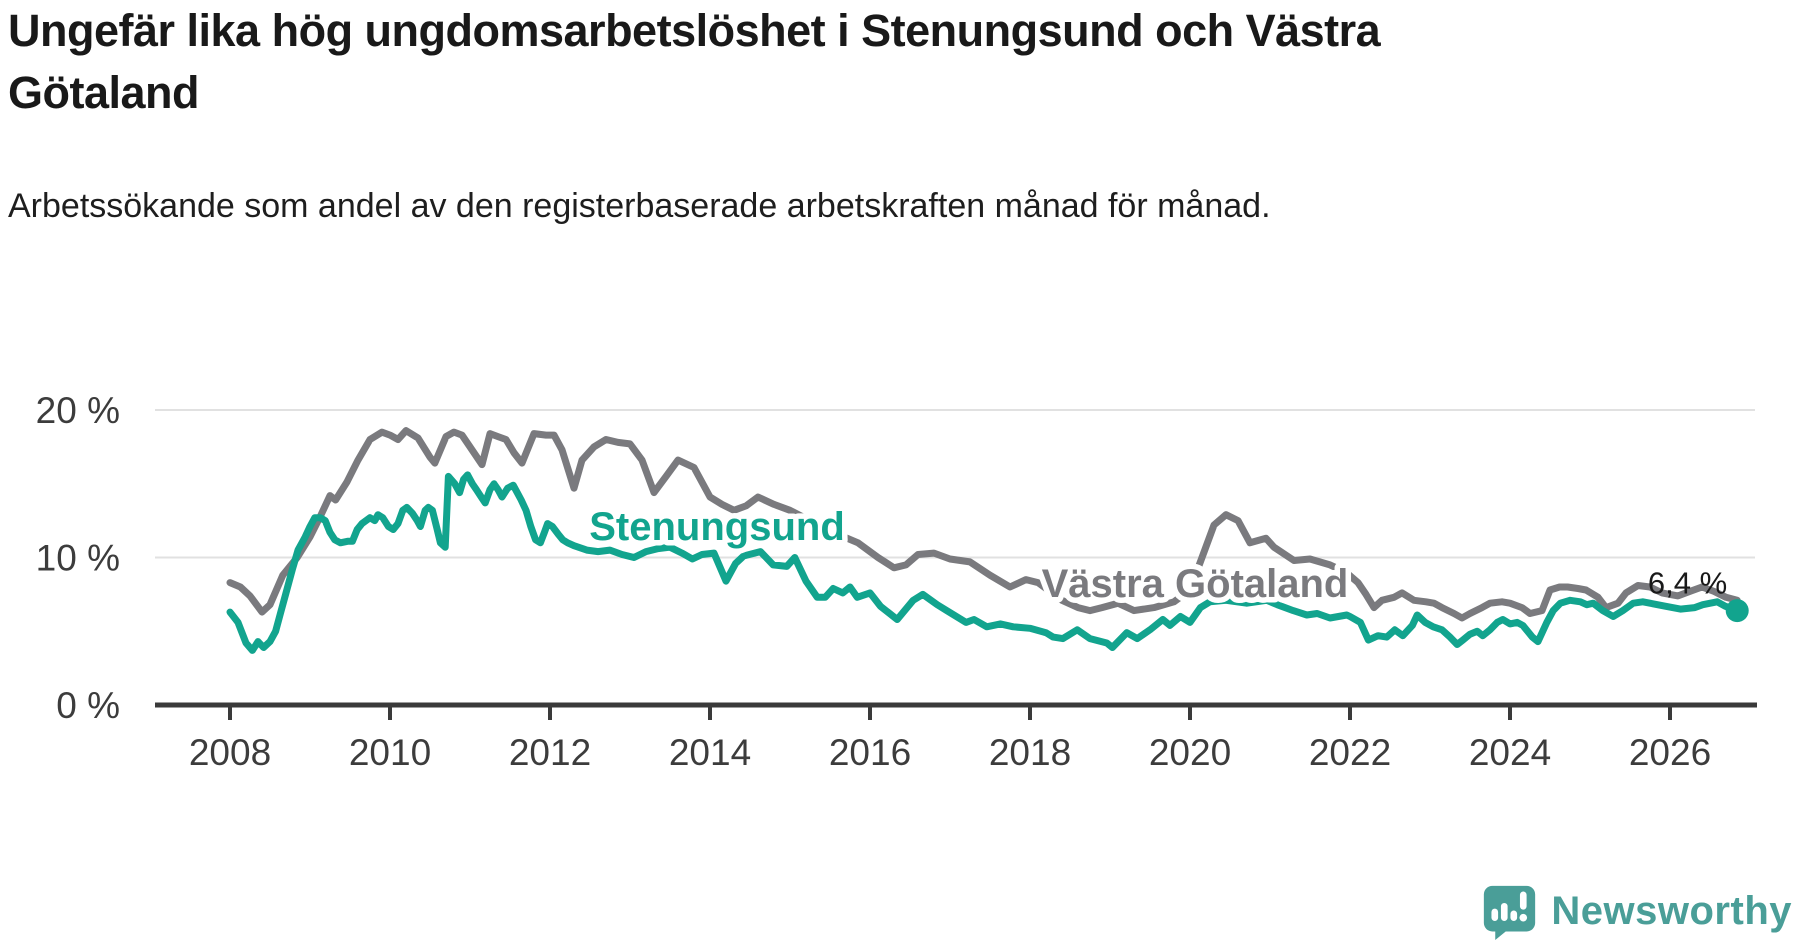 This screenshot has height=948, width=1800. What do you see at coordinates (1737, 611) in the screenshot?
I see `end-point-dot` at bounding box center [1737, 611].